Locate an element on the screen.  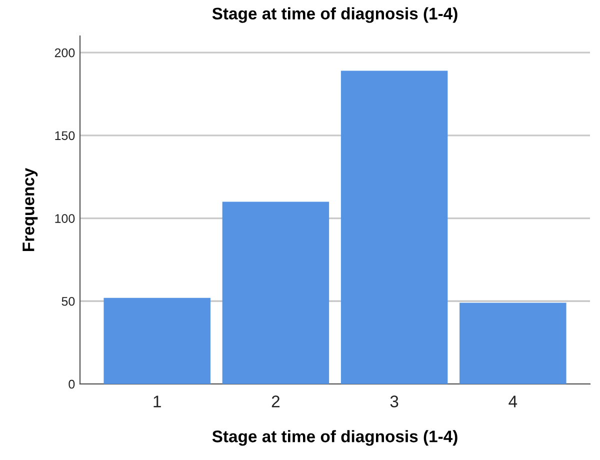
x-tick-label: 3 is located at coordinates (394, 402).